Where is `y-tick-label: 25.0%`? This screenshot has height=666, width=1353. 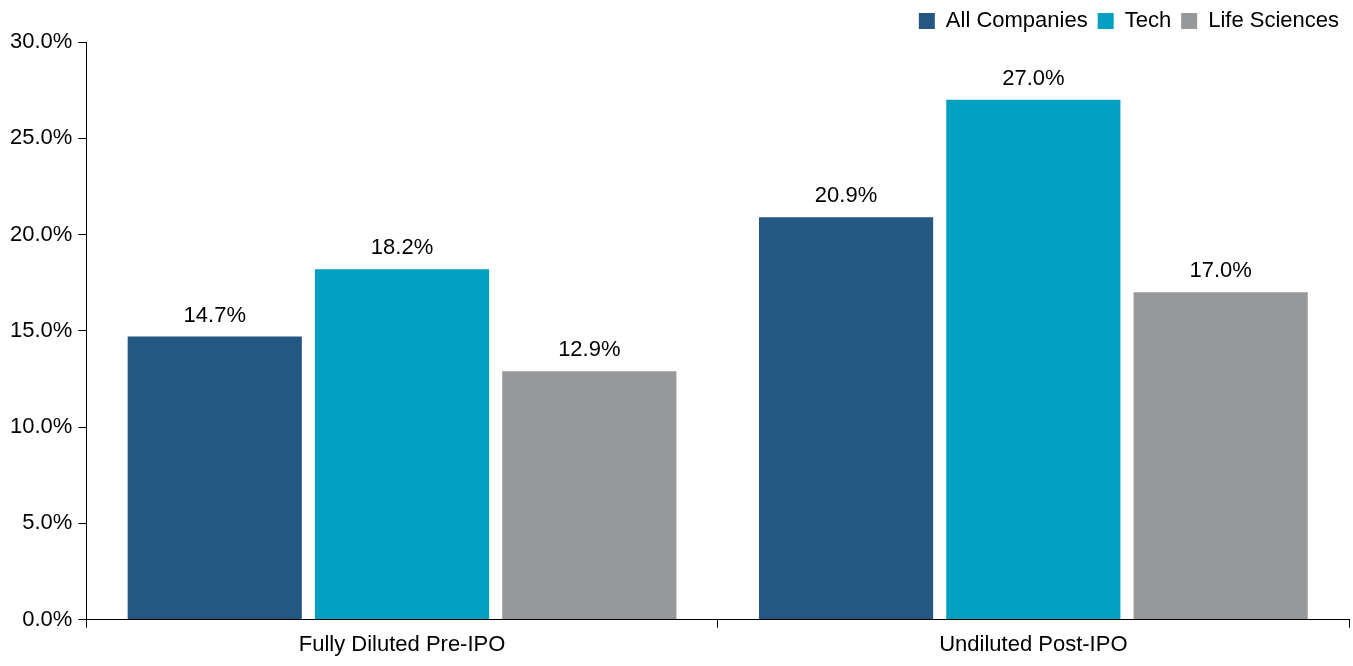 y-tick-label: 25.0% is located at coordinates (41, 137).